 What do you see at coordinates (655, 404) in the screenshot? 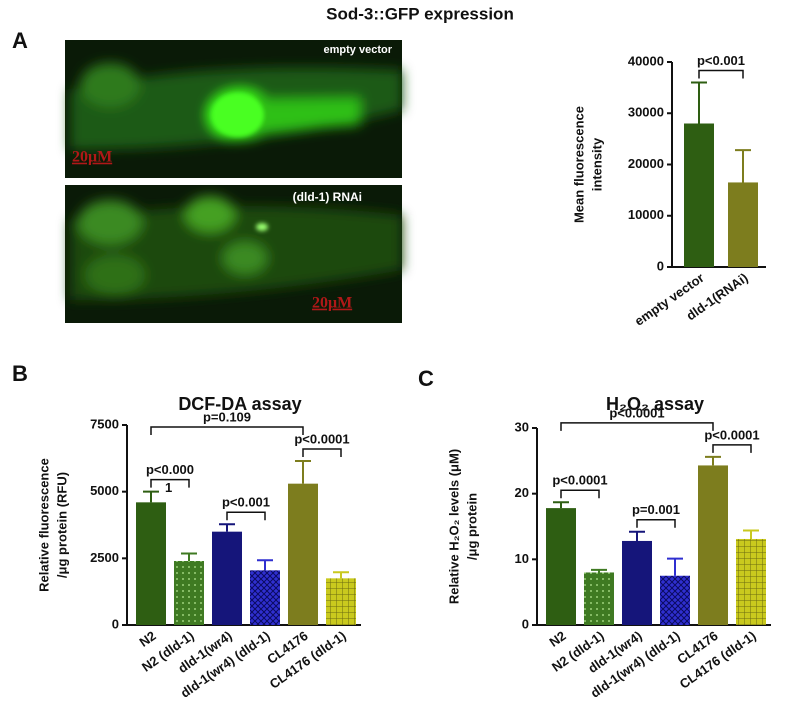
I see `chart-title: H₂O₂ assay` at bounding box center [655, 404].